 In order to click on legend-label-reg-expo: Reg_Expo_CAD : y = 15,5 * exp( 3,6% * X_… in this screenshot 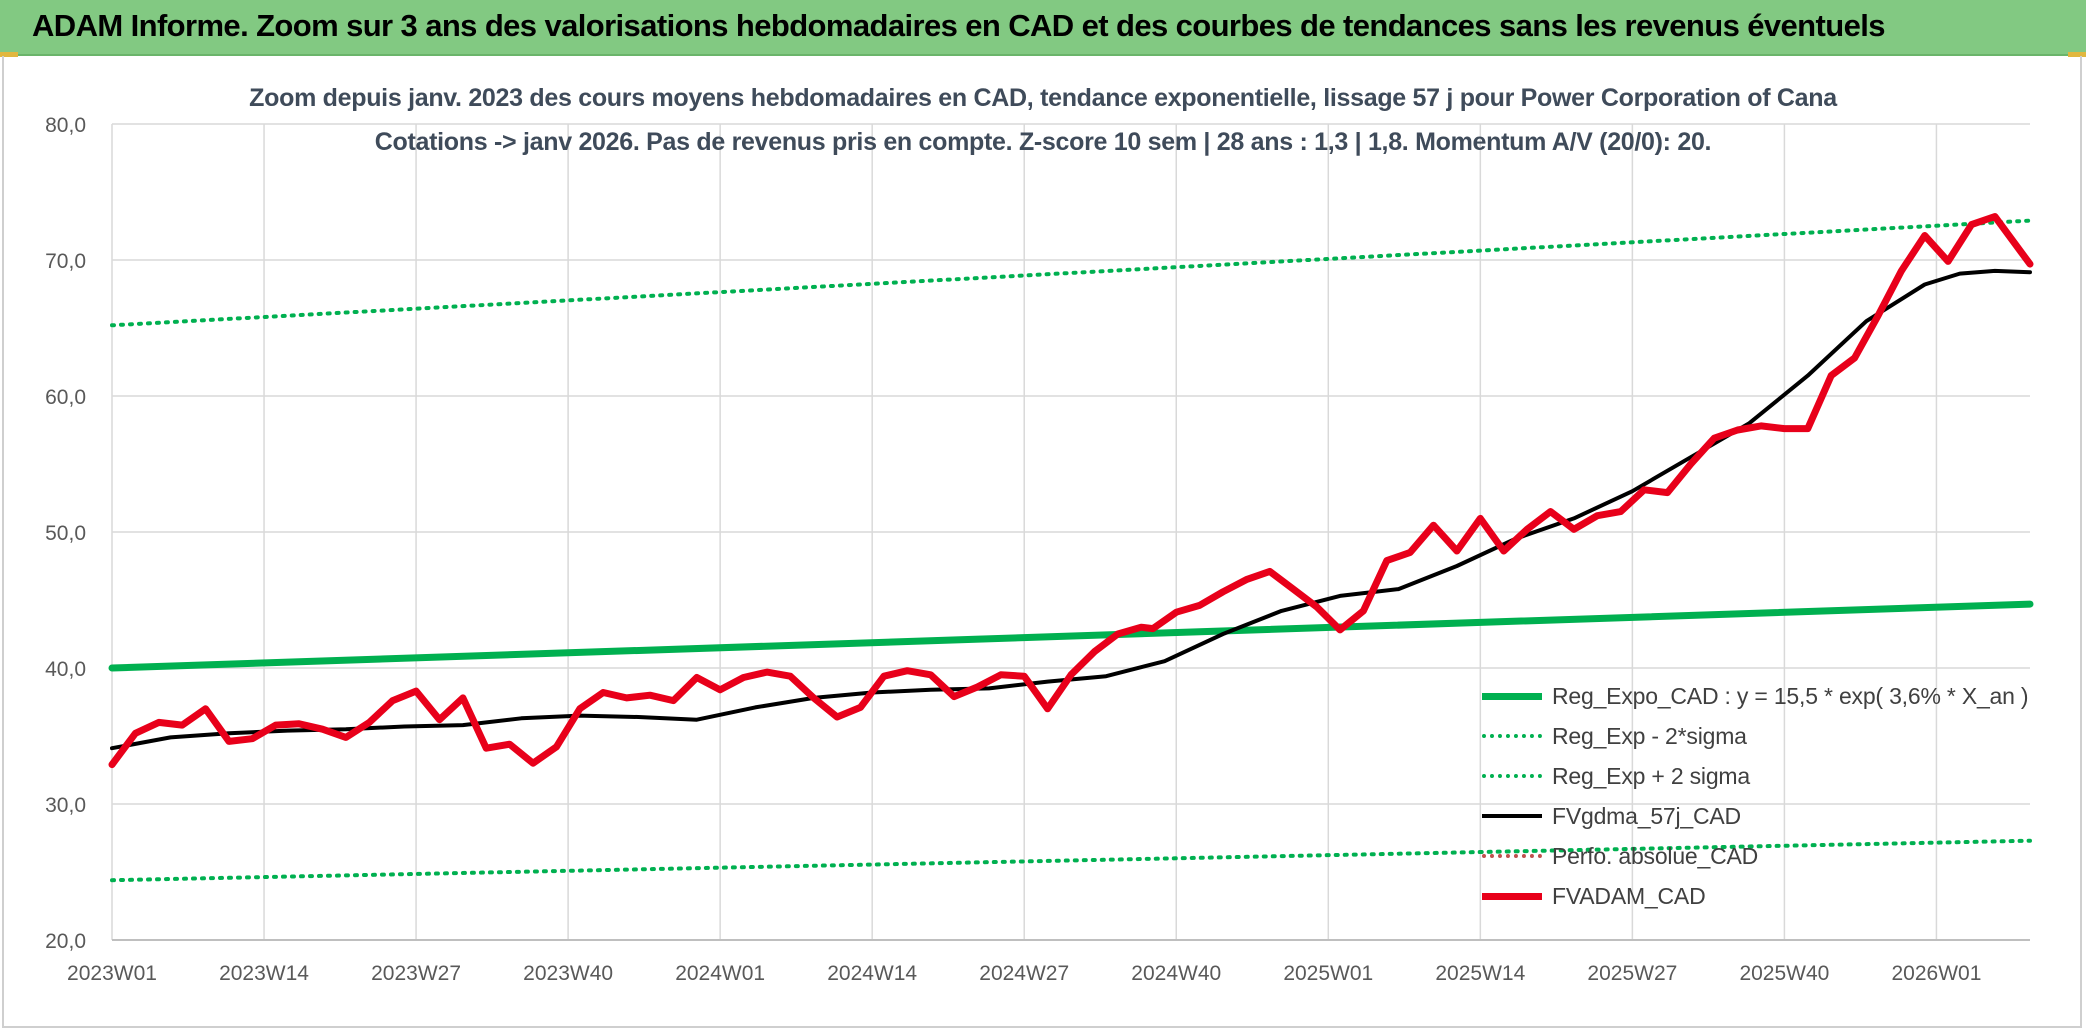, I will do `click(1790, 695)`.